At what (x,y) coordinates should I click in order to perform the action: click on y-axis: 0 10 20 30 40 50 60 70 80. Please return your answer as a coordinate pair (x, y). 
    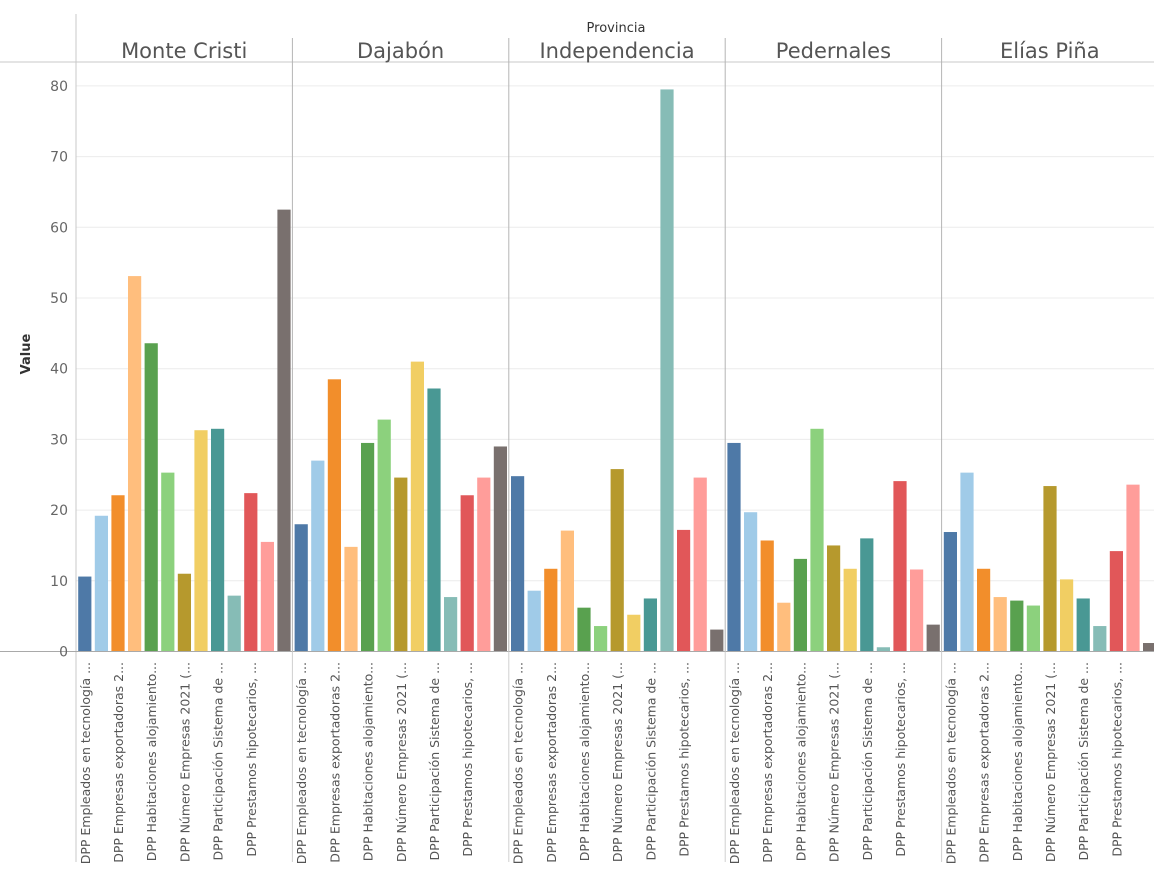
    Looking at the image, I should click on (59, 370).